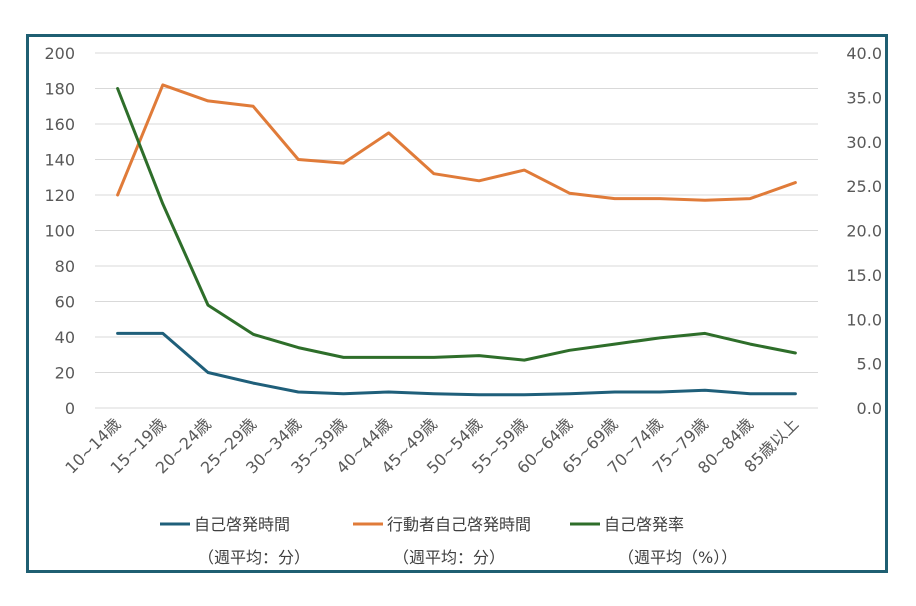 The height and width of the screenshot is (606, 916). What do you see at coordinates (869, 364) in the screenshot?
I see `y-right-tick-label: 5.0` at bounding box center [869, 364].